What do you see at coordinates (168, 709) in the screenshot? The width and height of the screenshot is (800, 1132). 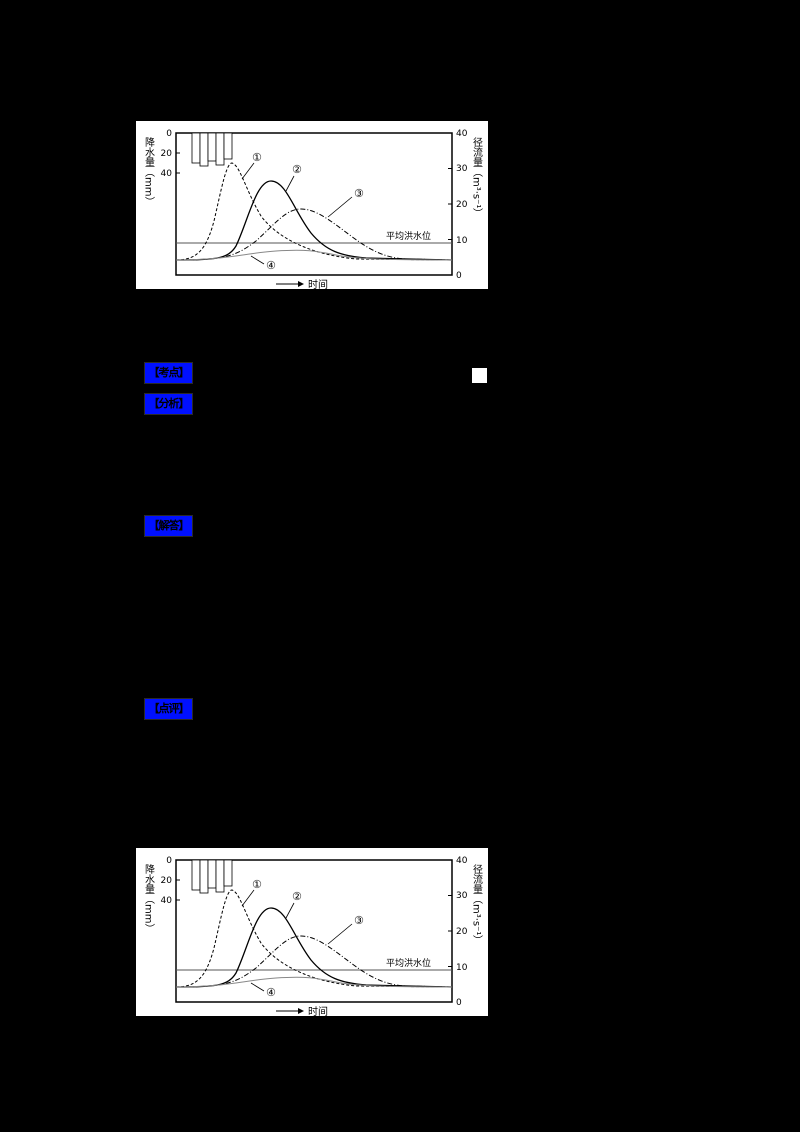 I see `tag-dianping: 【点评】` at bounding box center [168, 709].